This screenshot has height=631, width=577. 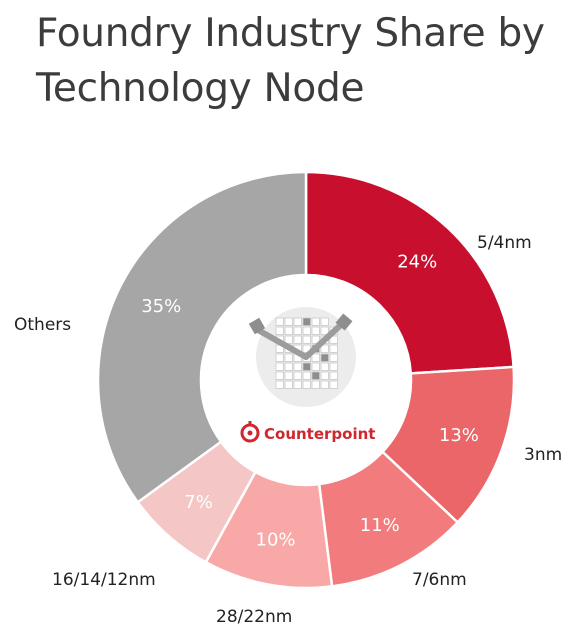 I want to click on slice-category-label: Others, so click(x=42, y=325).